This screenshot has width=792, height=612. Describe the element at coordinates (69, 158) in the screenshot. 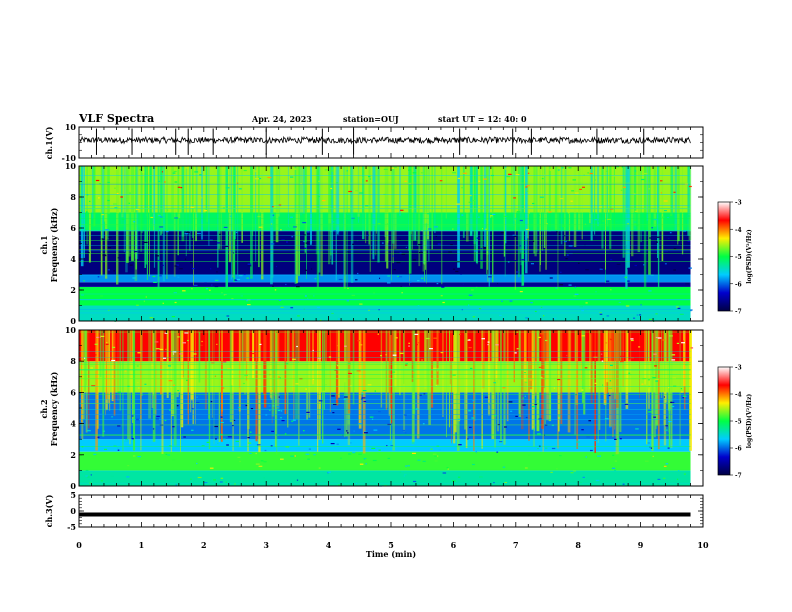

I see `ch1-waveform-ytick-label: -10` at that location.